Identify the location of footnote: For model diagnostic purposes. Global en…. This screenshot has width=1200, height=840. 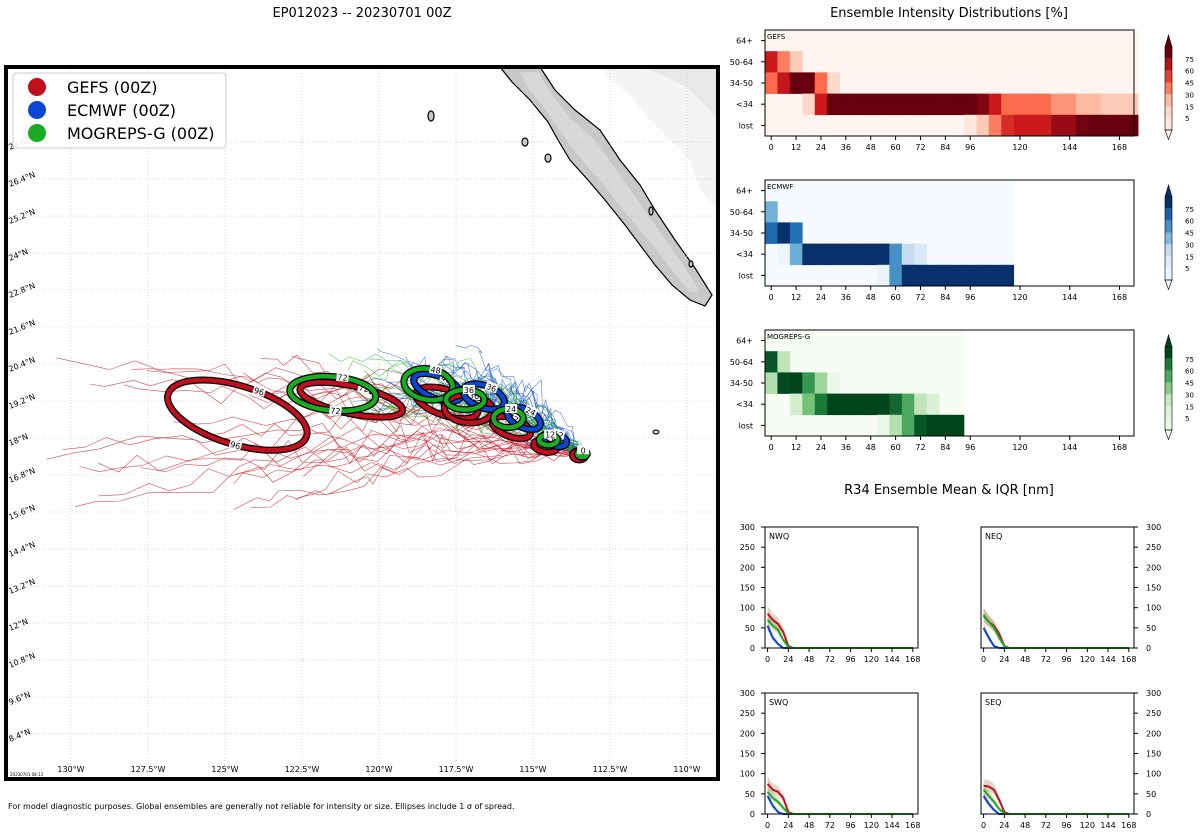
(261, 806).